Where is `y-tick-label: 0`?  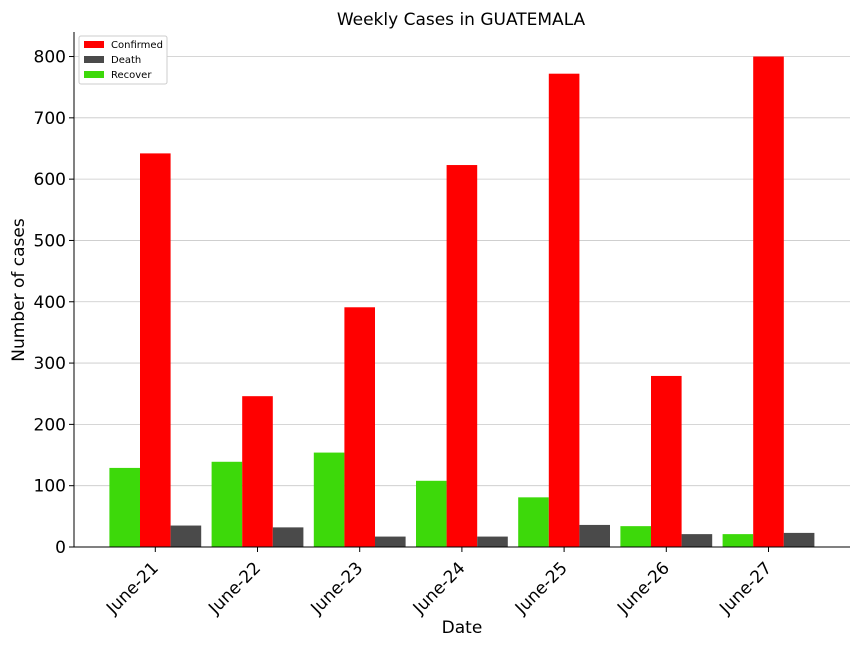 y-tick-label: 0 is located at coordinates (60, 548).